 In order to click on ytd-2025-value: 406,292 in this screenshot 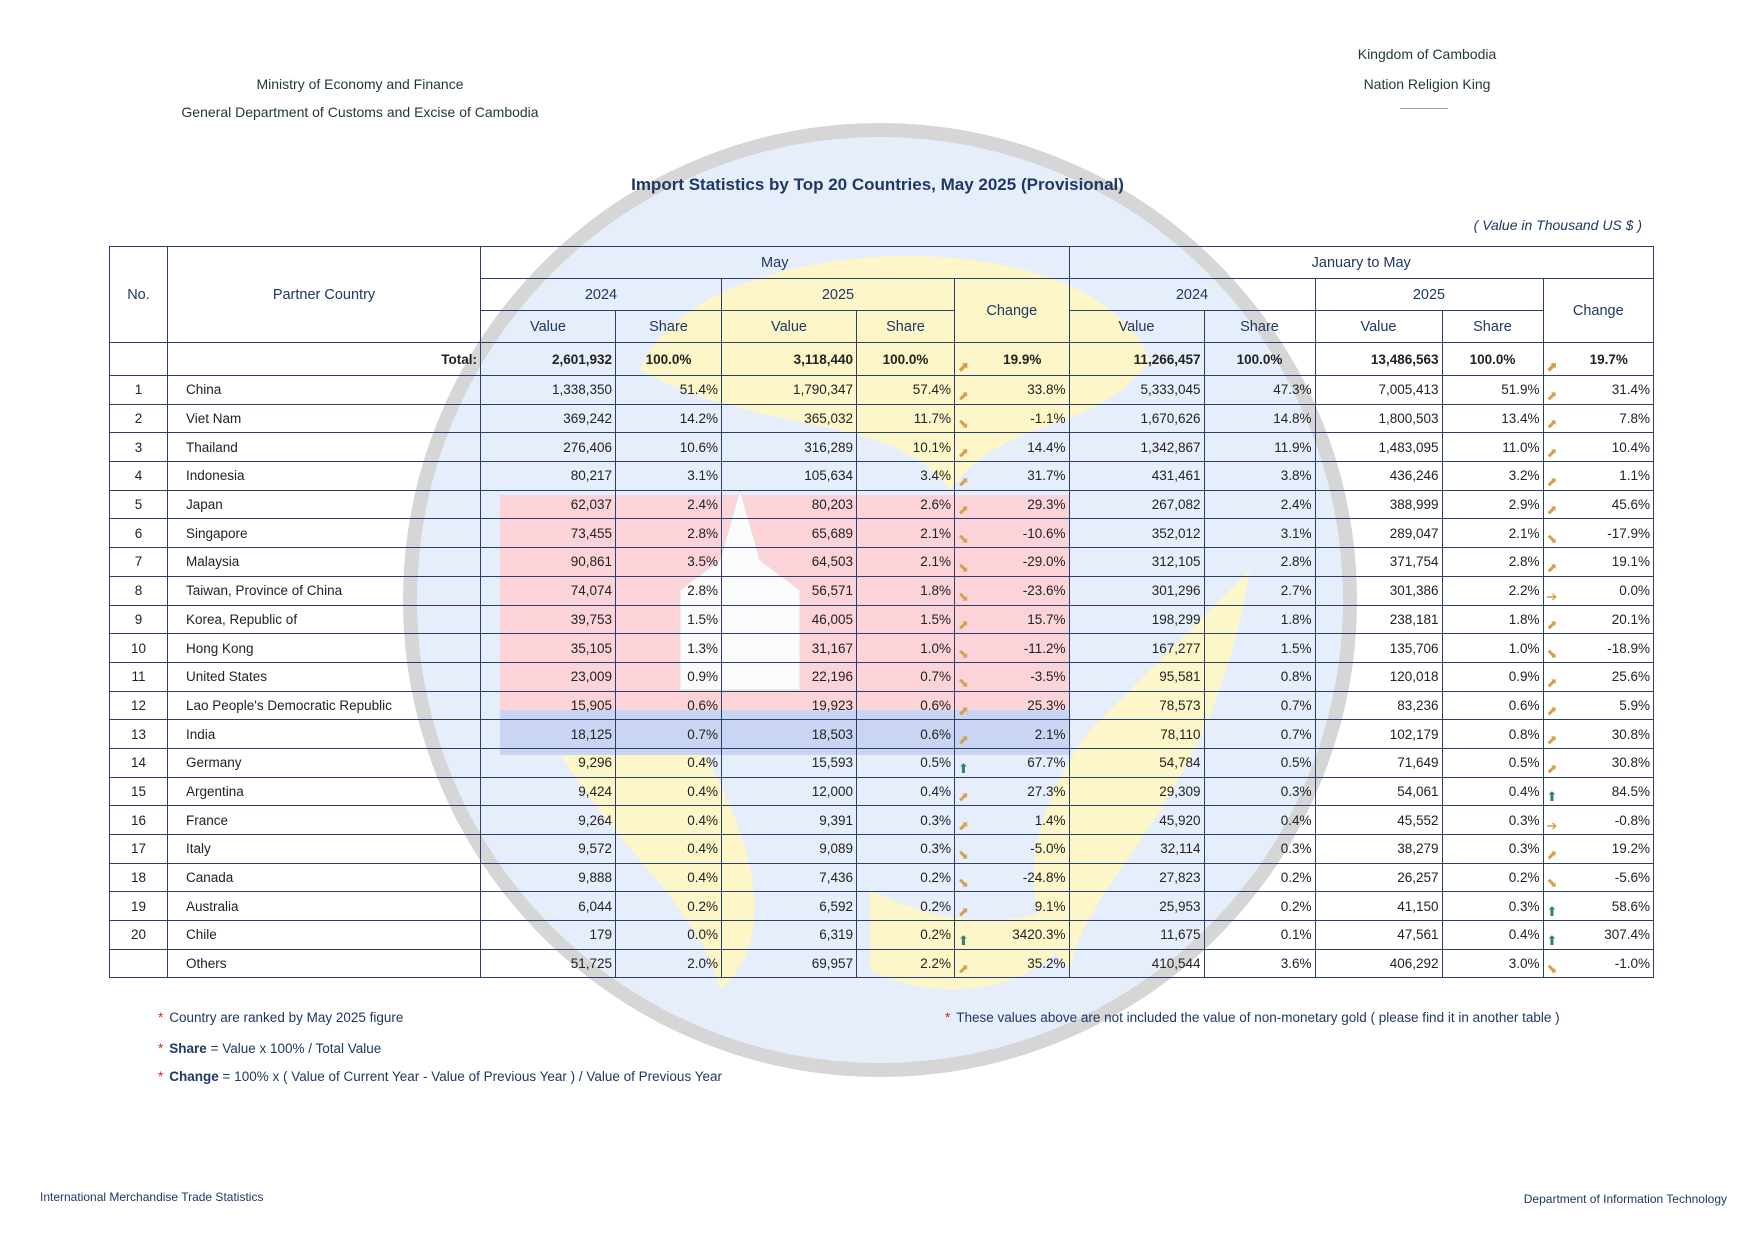, I will do `click(1378, 963)`.